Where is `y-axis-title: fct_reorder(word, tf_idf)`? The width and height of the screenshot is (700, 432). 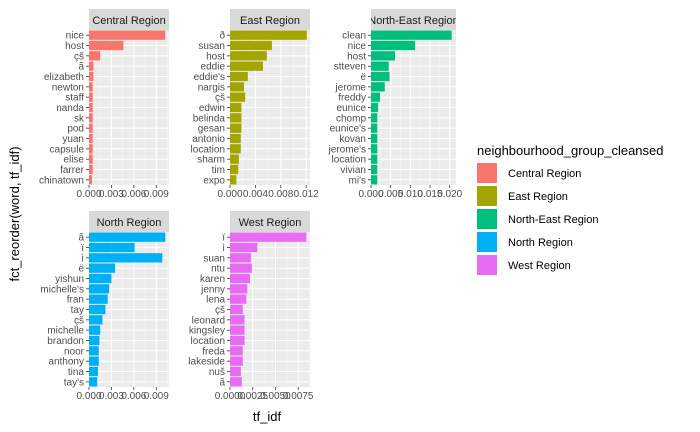
y-axis-title: fct_reorder(word, tf_idf) is located at coordinates (14, 213).